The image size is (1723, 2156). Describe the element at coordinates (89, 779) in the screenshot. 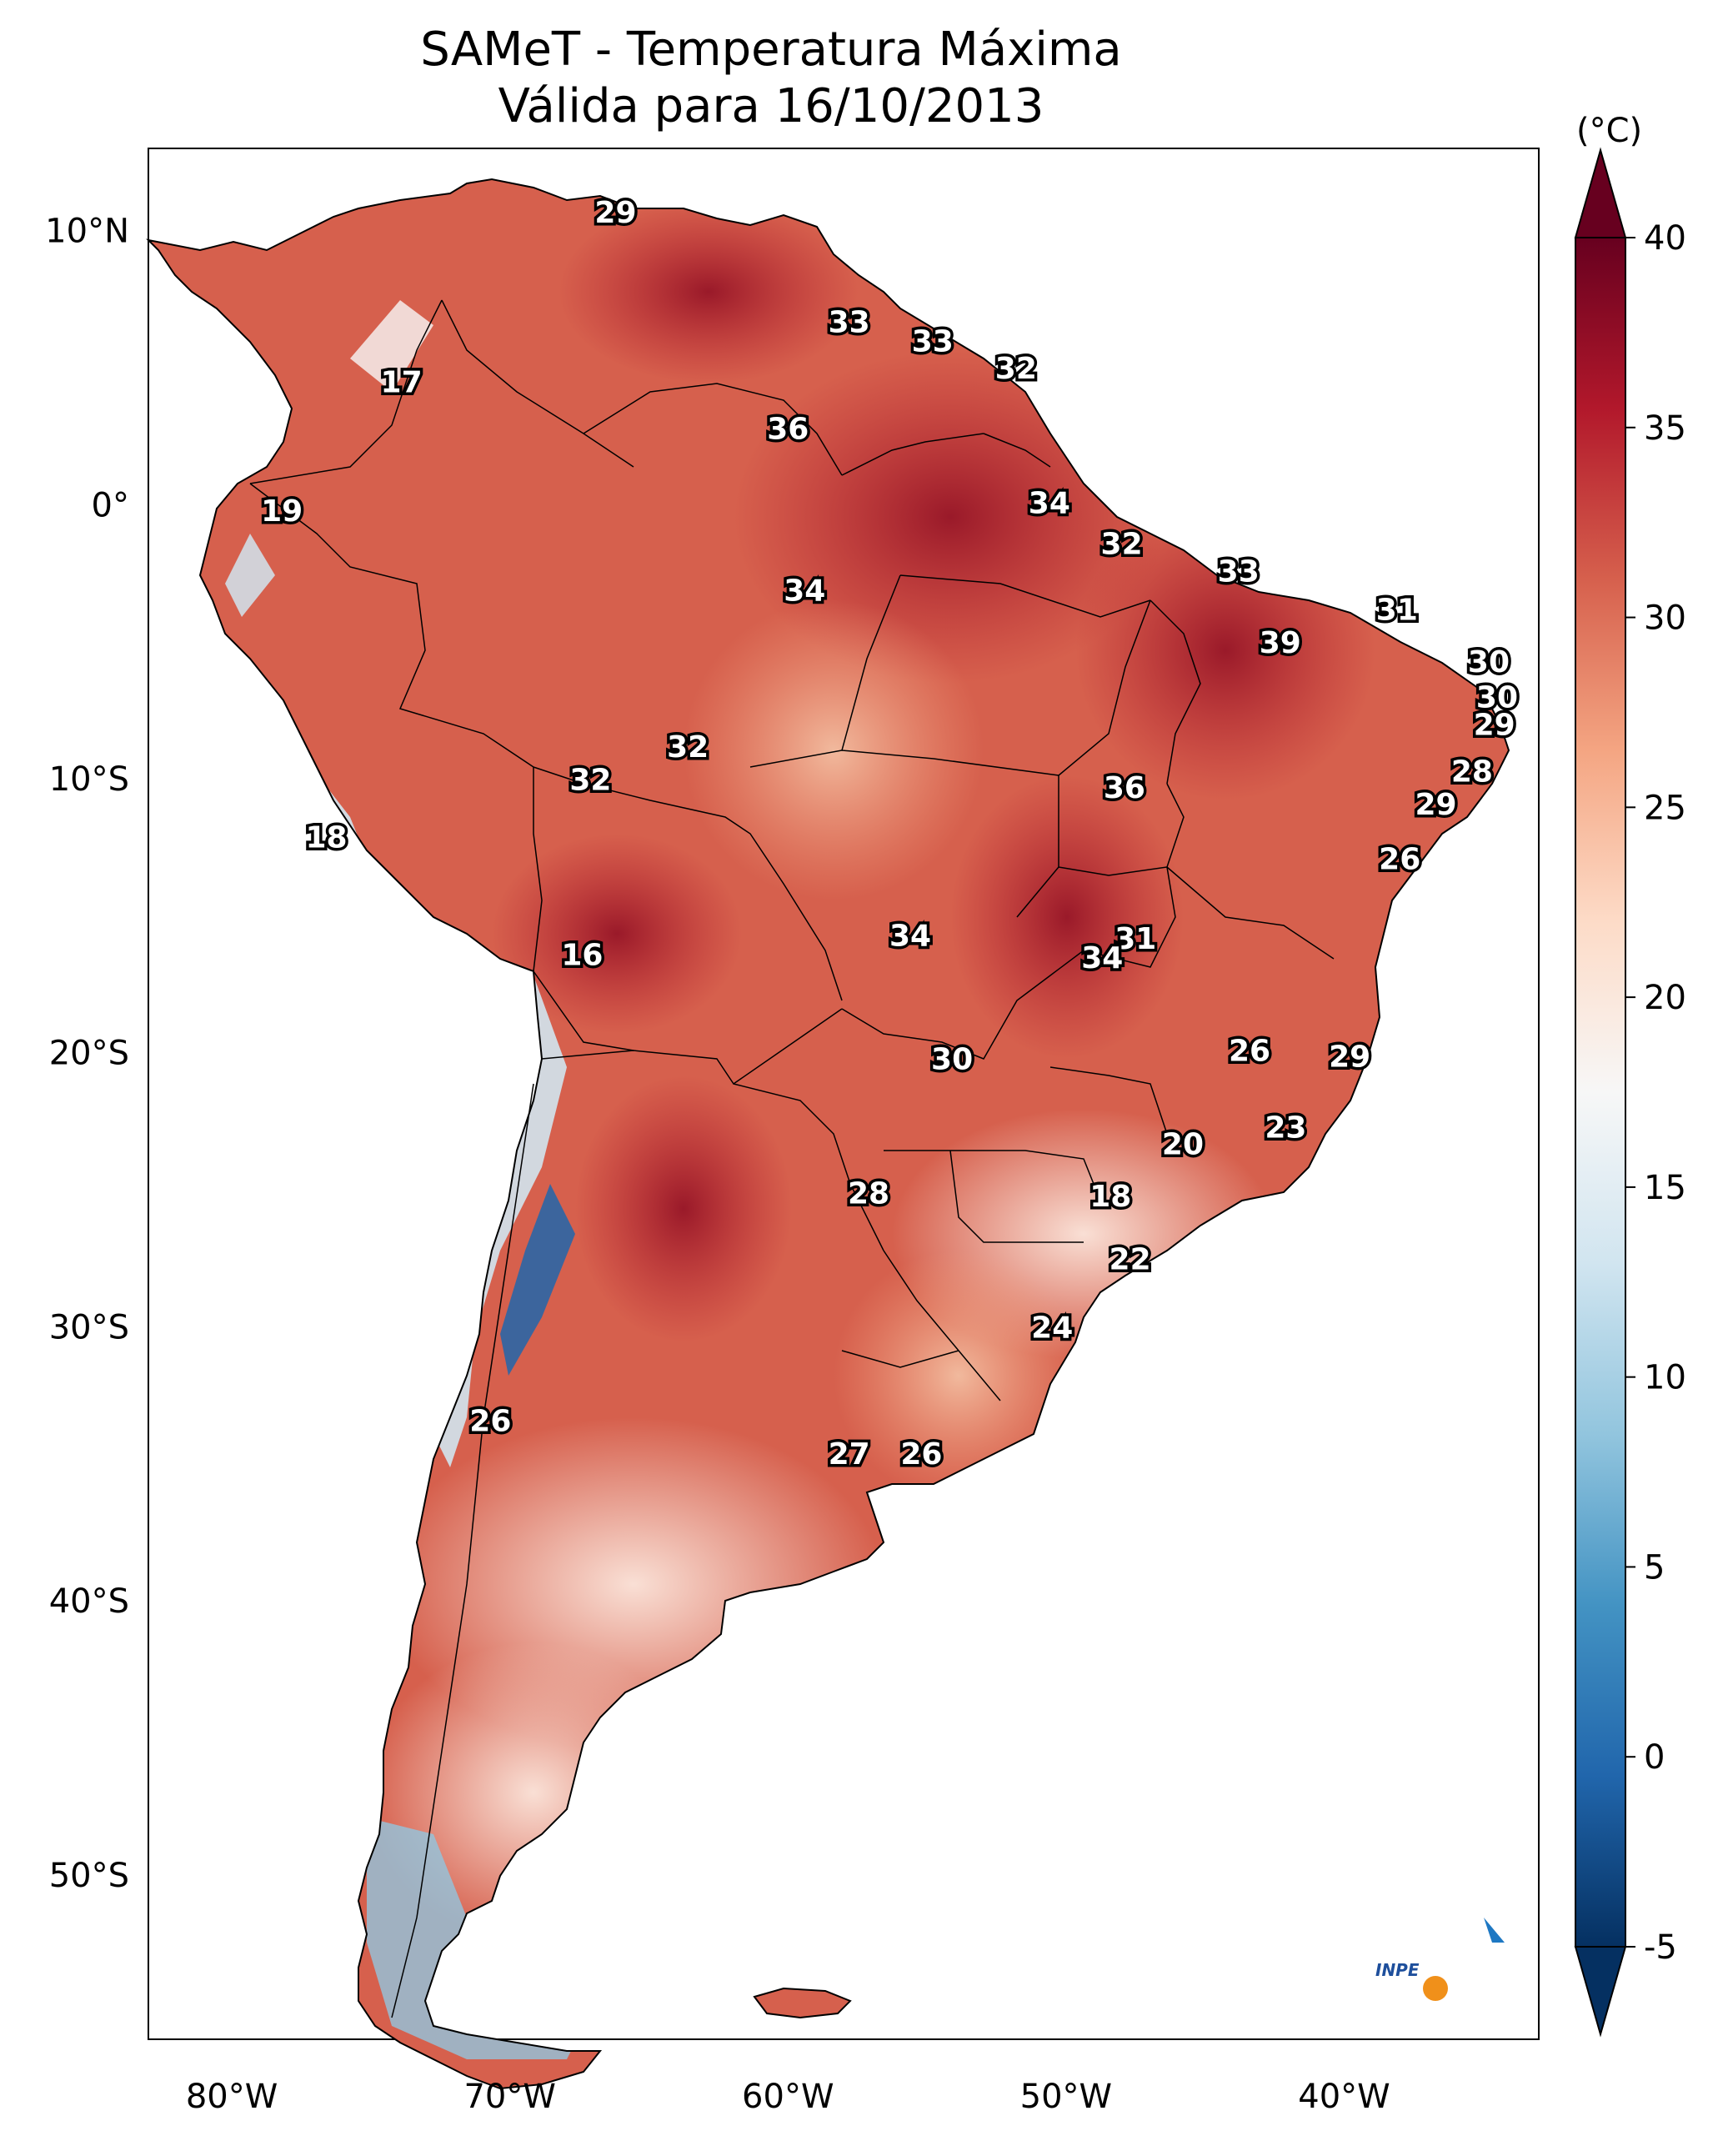

I see `lat-label: 10°S` at that location.